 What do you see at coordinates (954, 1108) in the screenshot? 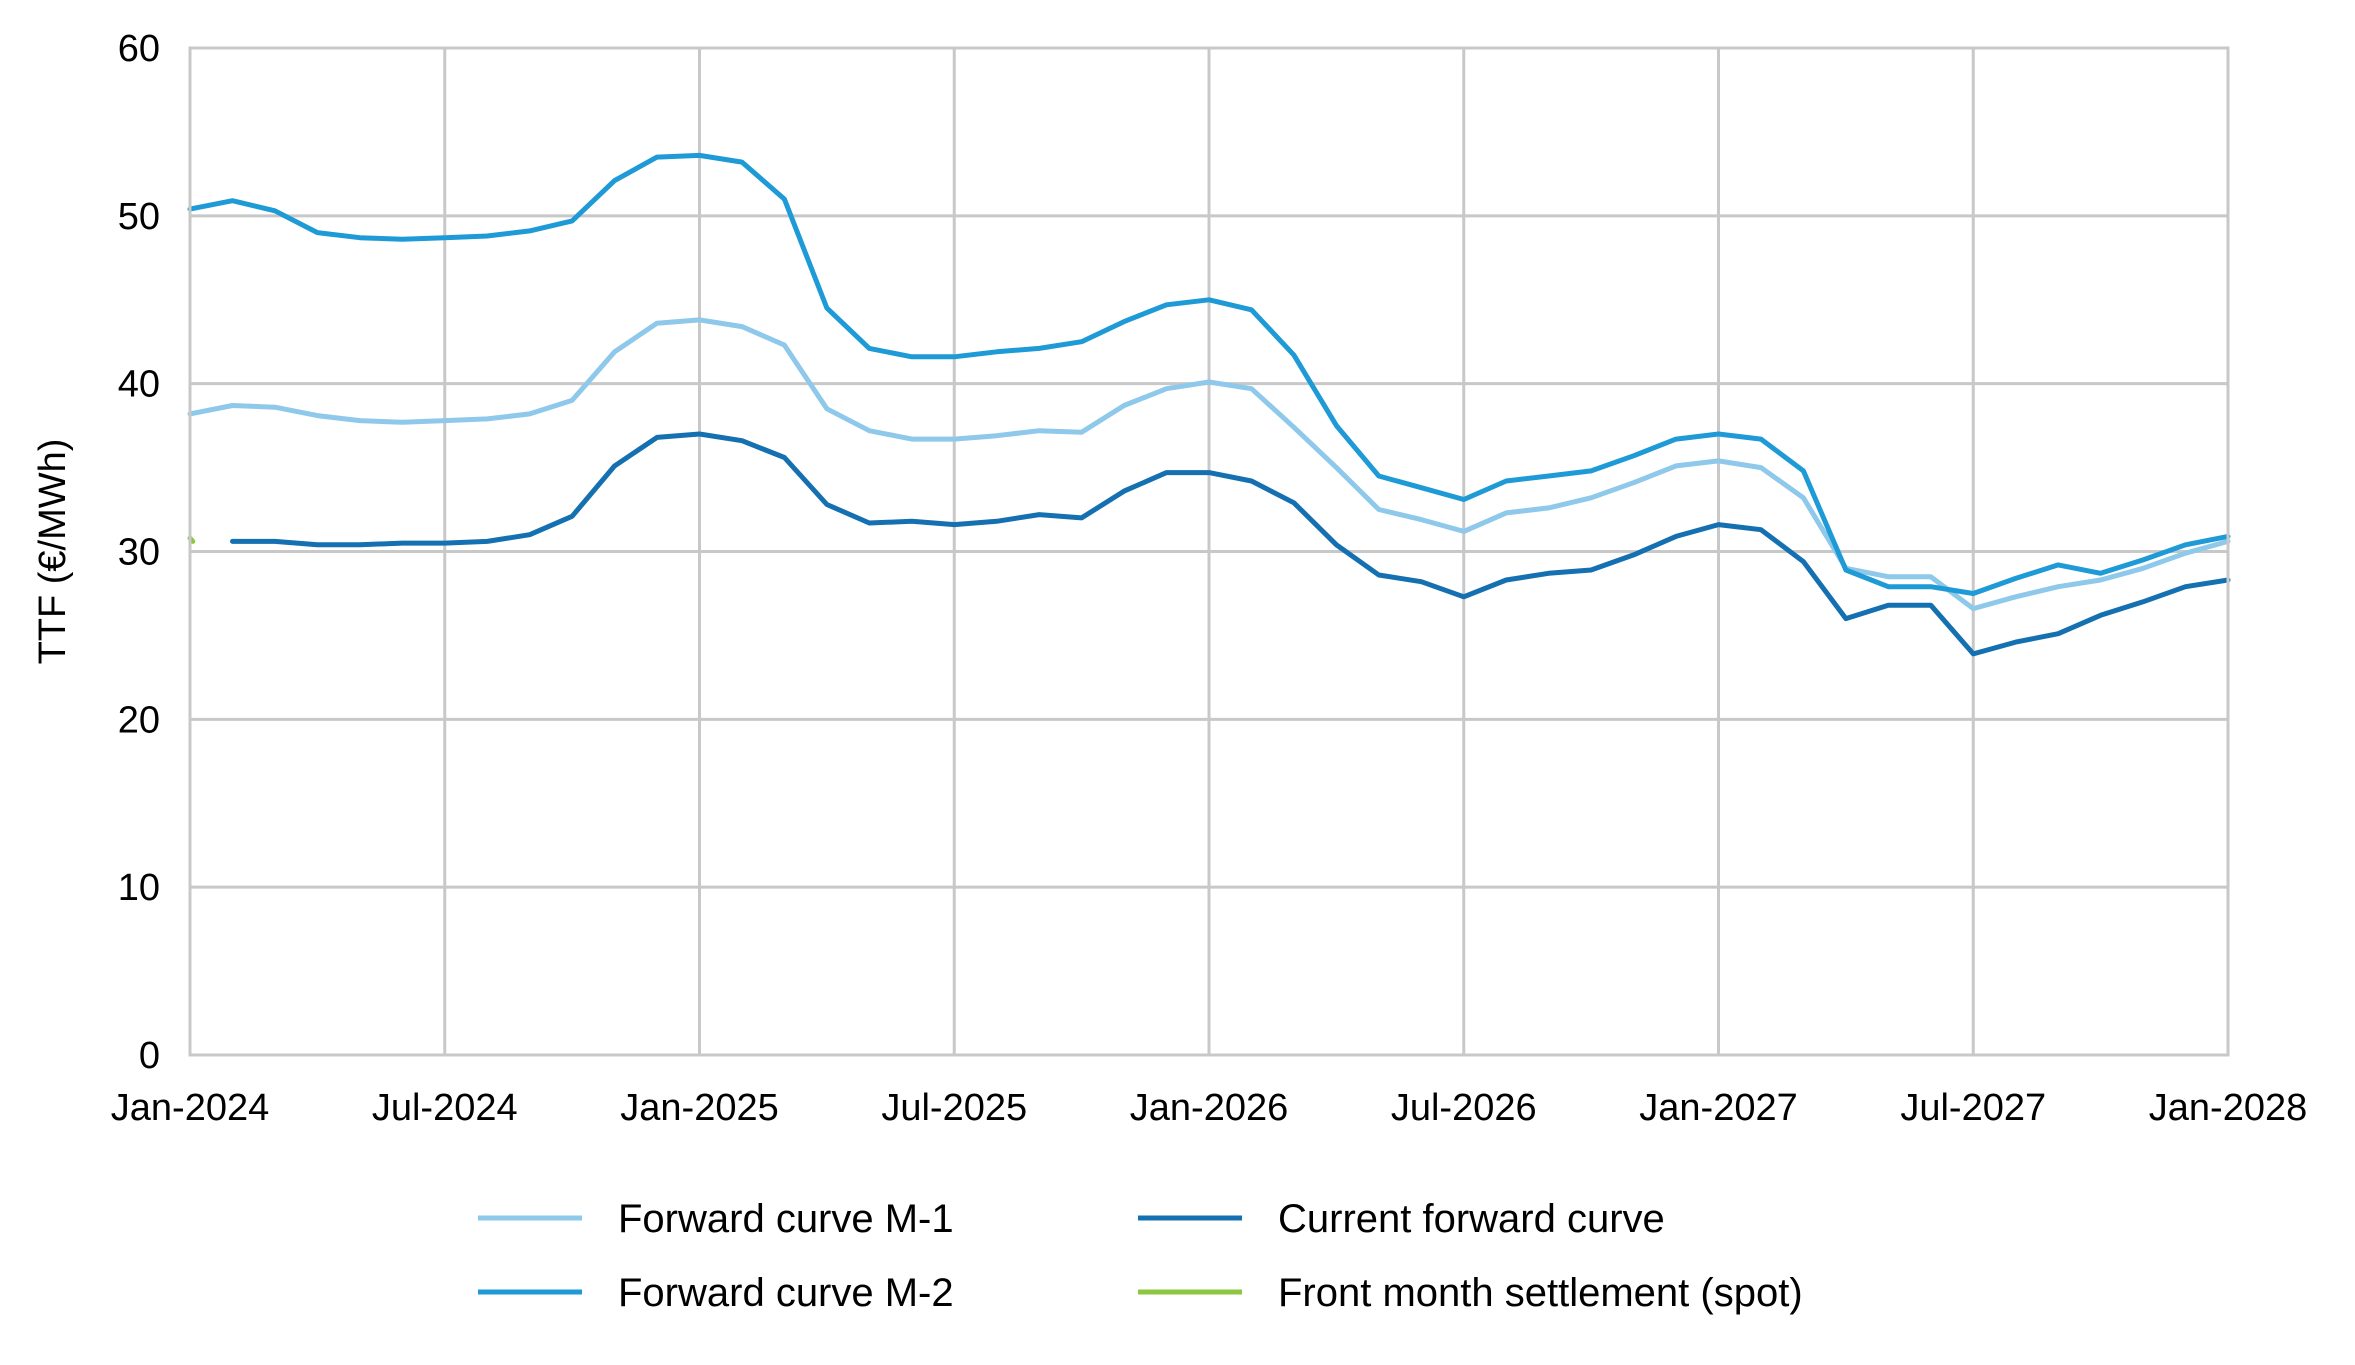
I see `x-tick-label: Jul-2025` at bounding box center [954, 1108].